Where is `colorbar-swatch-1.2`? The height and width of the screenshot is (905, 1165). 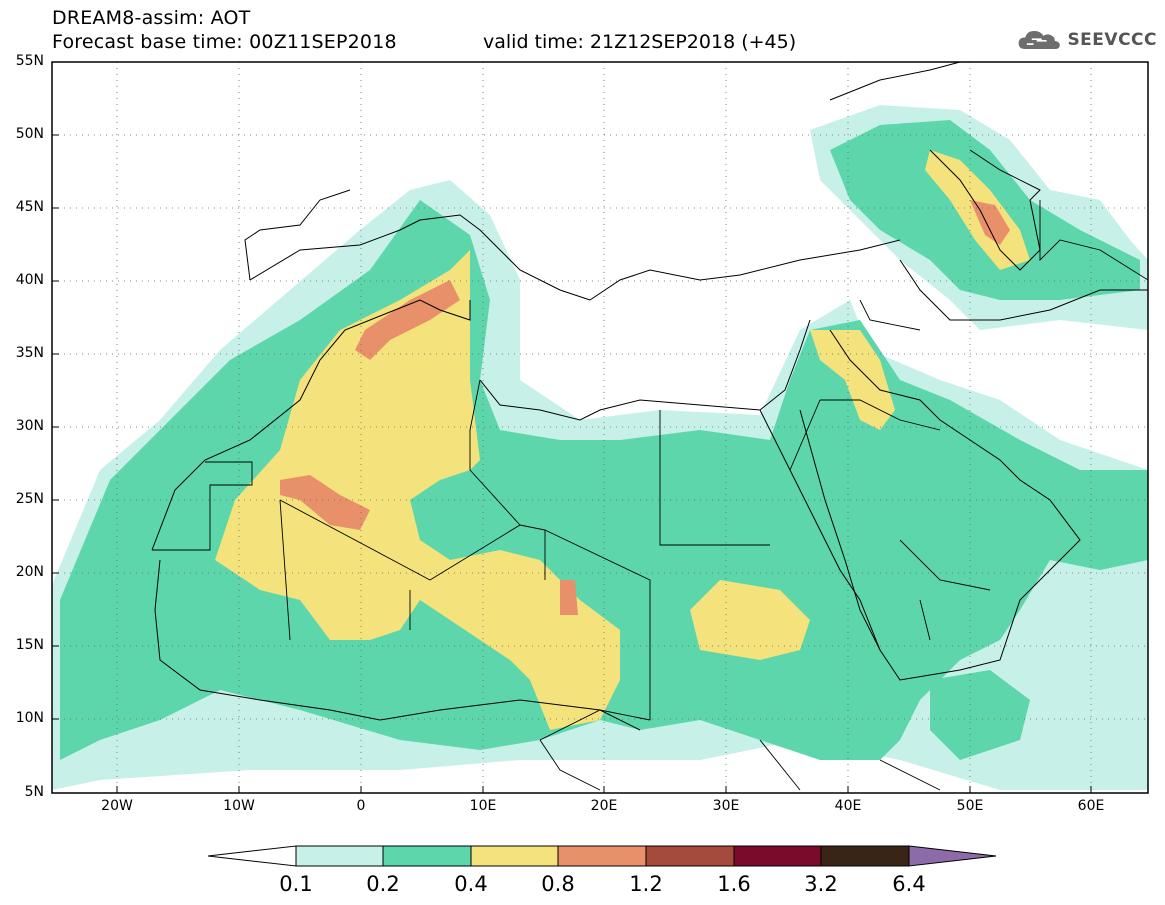
colorbar-swatch-1.2 is located at coordinates (690, 856).